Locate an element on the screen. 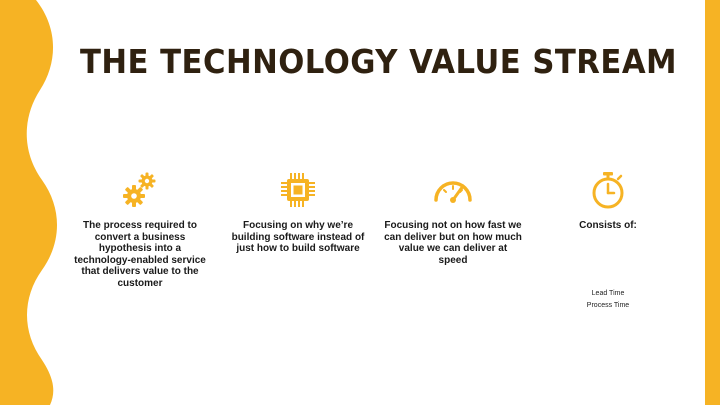 The image size is (720, 405). sub-item-lead-time: Lead Time is located at coordinates (608, 293).